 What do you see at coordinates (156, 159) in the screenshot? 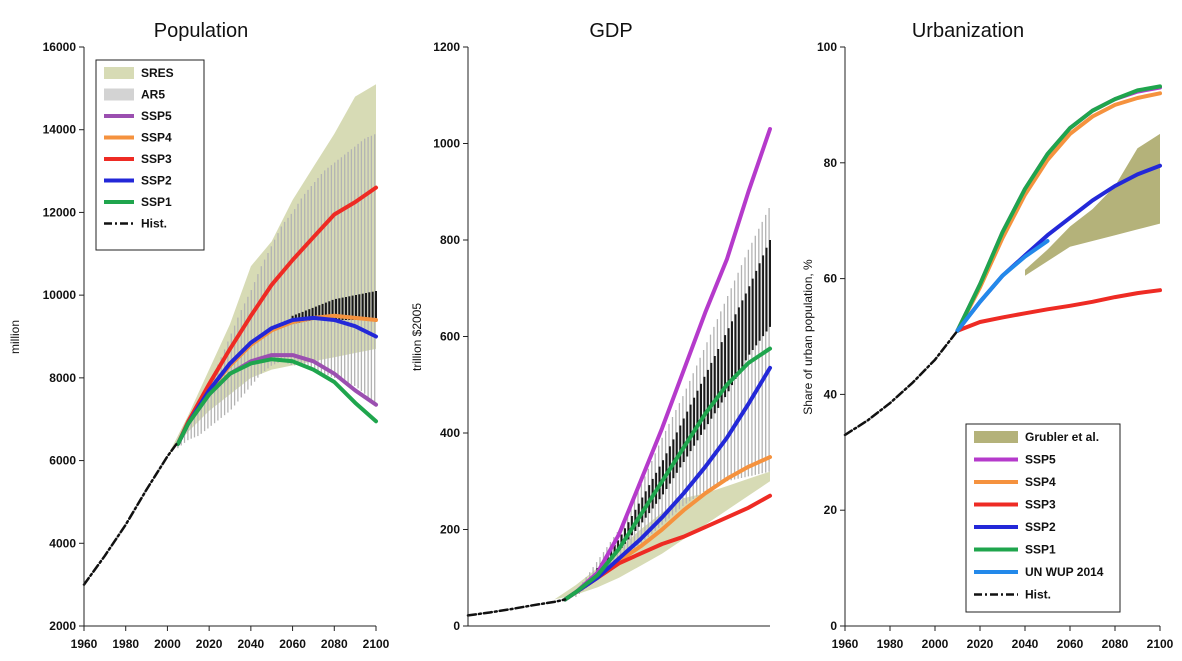
I see `population-legend-label: SSP3` at bounding box center [156, 159].